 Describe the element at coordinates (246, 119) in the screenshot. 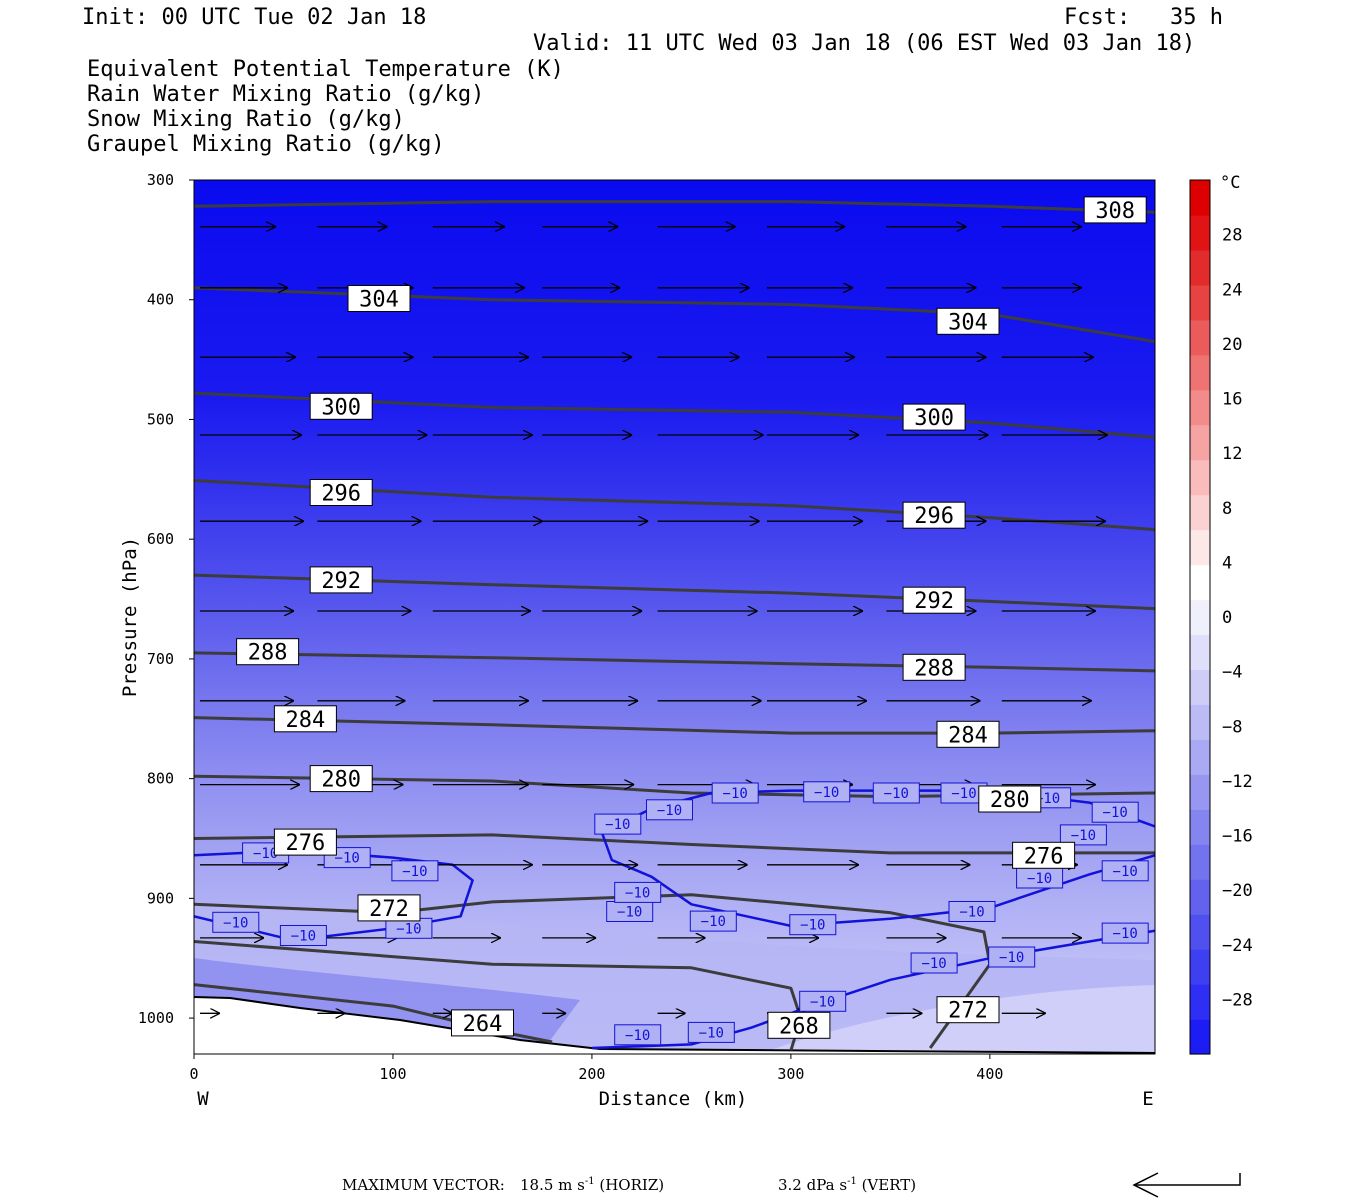

I see `legend-snow: Snow Mixing Ratio (g/kg)` at that location.